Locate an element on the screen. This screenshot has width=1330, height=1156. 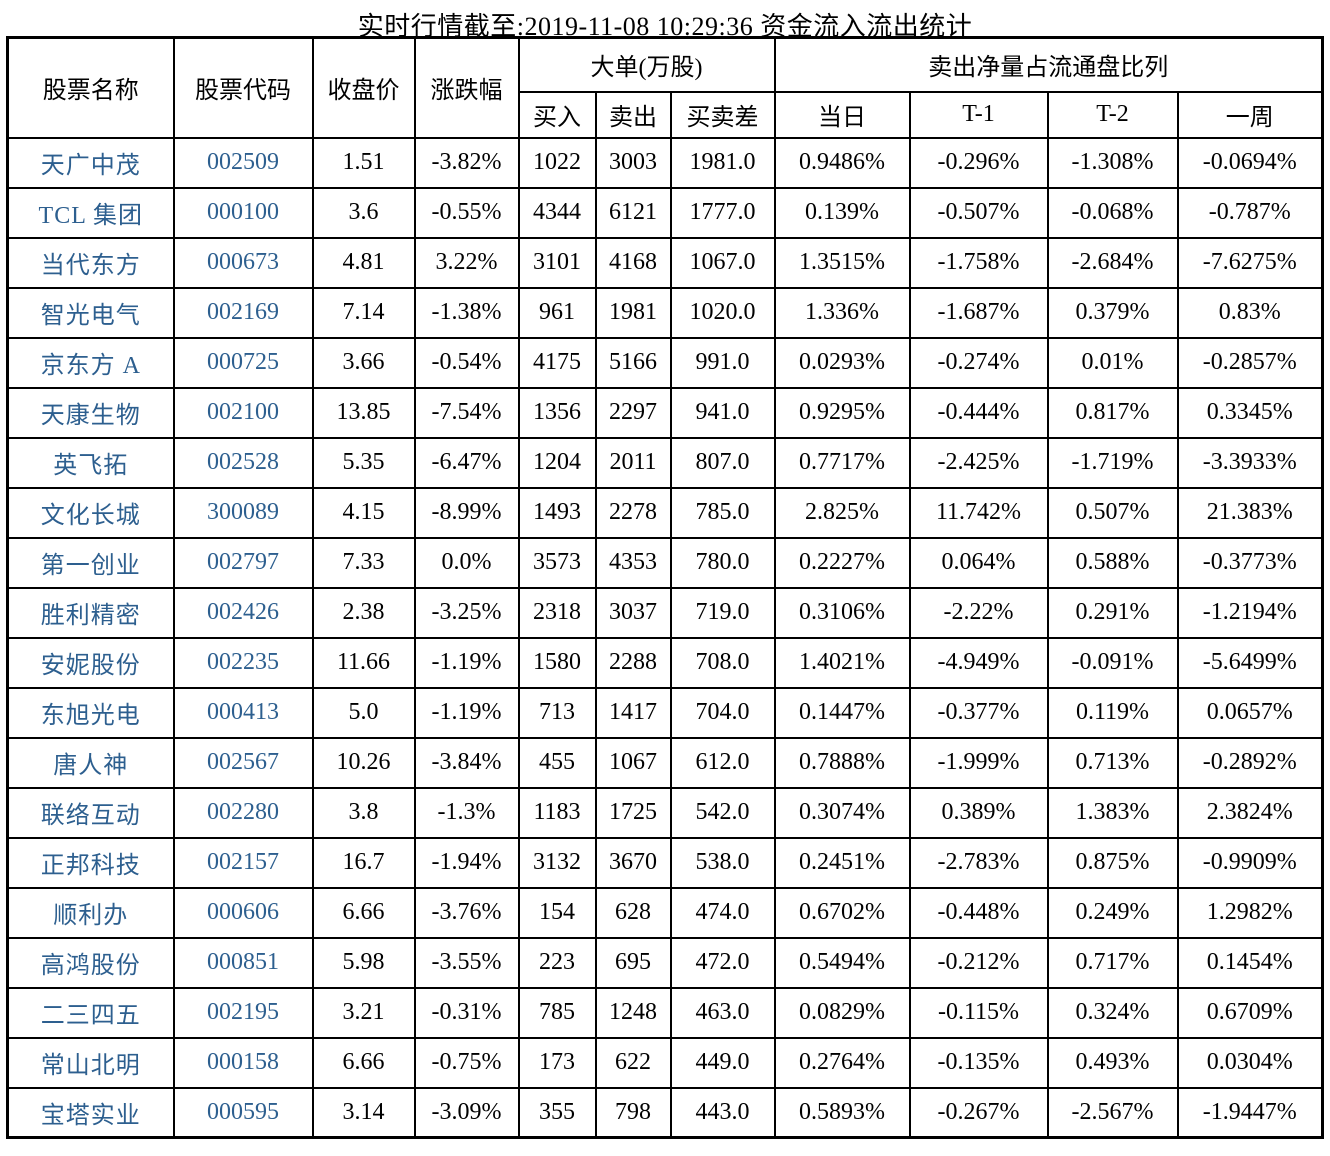
change-pct-cell: -0.31% is located at coordinates (466, 1012).